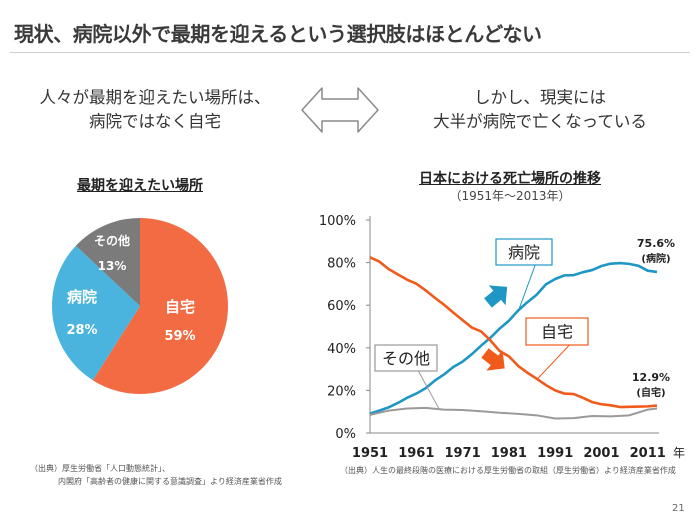 Image resolution: width=700 pixels, height=521 pixels. Describe the element at coordinates (526, 288) in the screenshot. I see `hospital-series-callout` at that location.